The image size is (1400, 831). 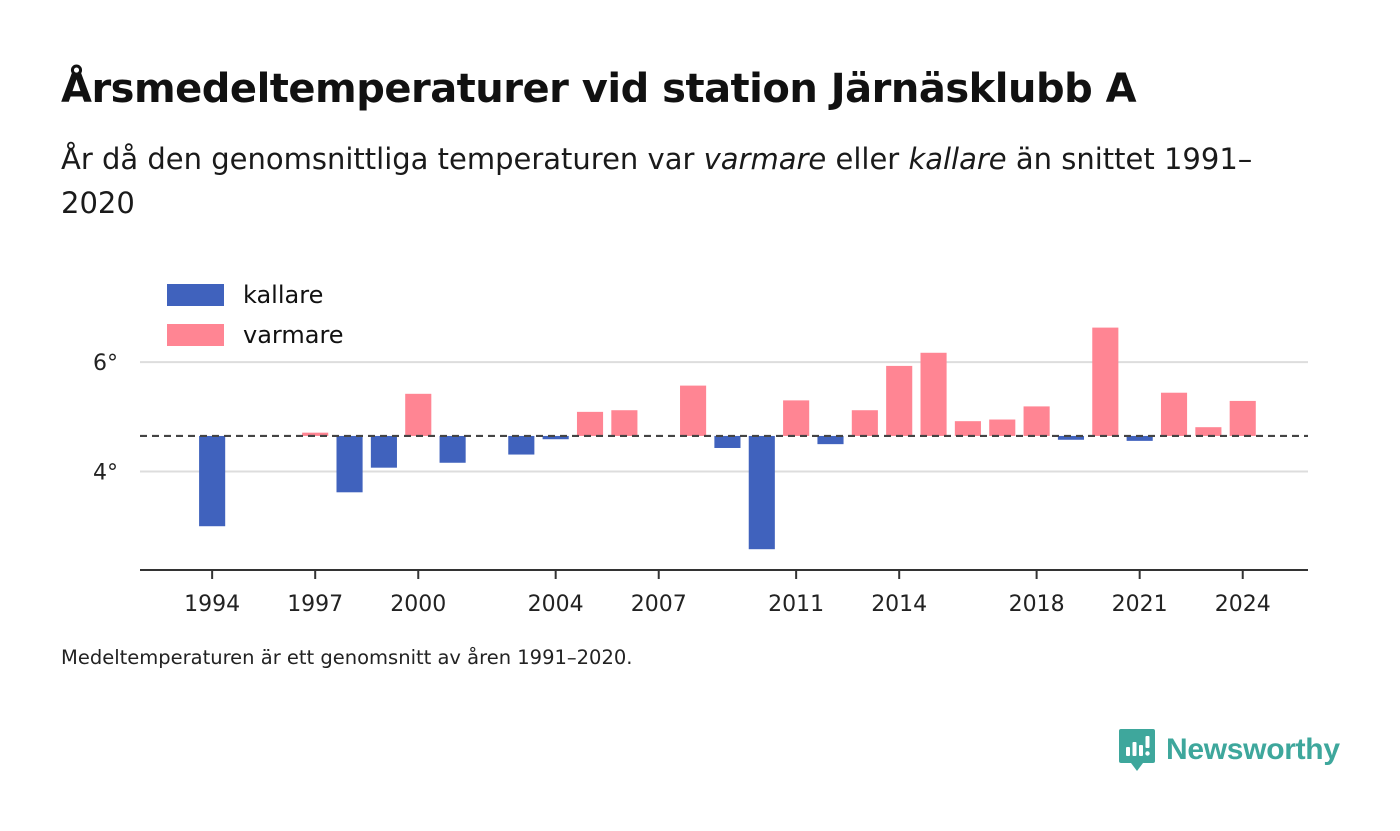 I want to click on x-tick-label: 2021, so click(x=1140, y=604).